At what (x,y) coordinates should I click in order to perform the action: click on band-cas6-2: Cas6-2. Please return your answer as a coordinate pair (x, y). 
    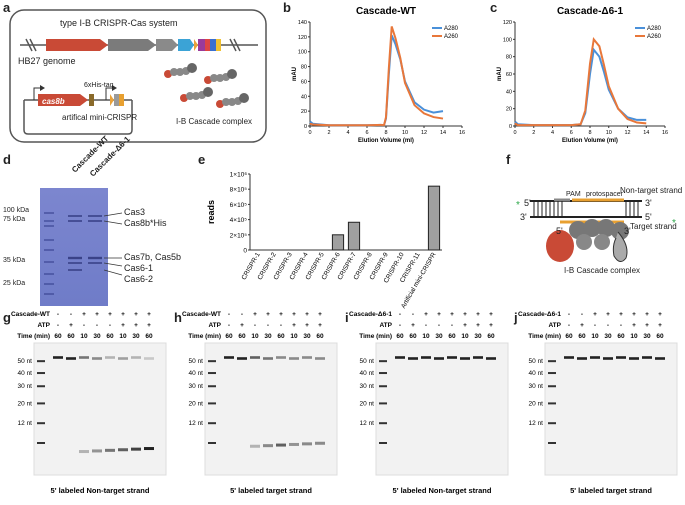
    Looking at the image, I should click on (139, 279).